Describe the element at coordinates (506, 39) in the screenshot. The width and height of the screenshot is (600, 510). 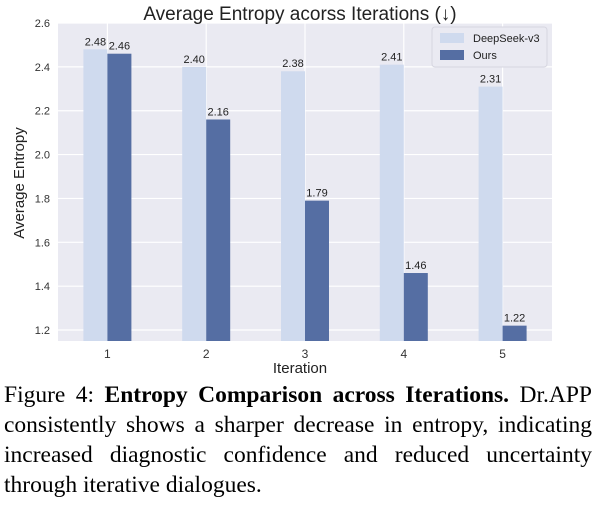
I see `legend-label: DeepSeek-v3` at that location.